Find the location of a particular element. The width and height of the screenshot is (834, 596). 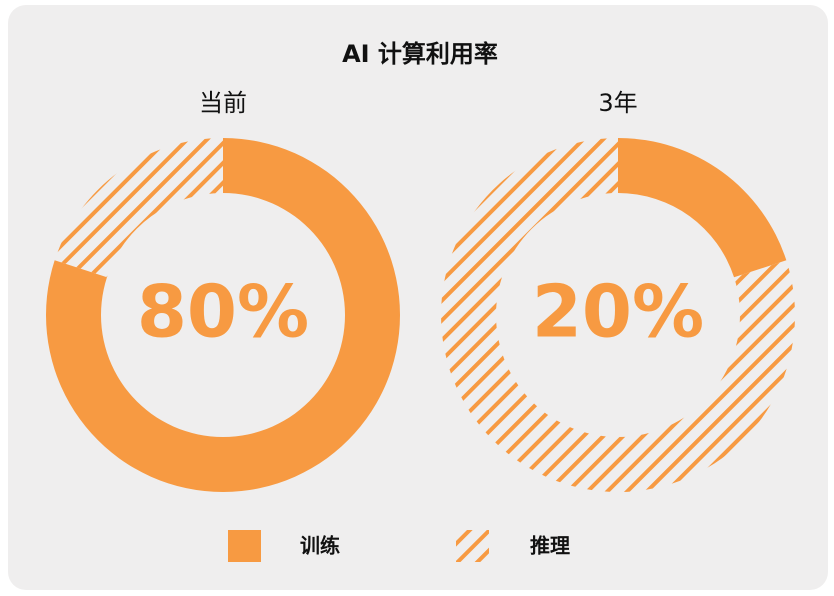

center-label: 20% is located at coordinates (618, 312).